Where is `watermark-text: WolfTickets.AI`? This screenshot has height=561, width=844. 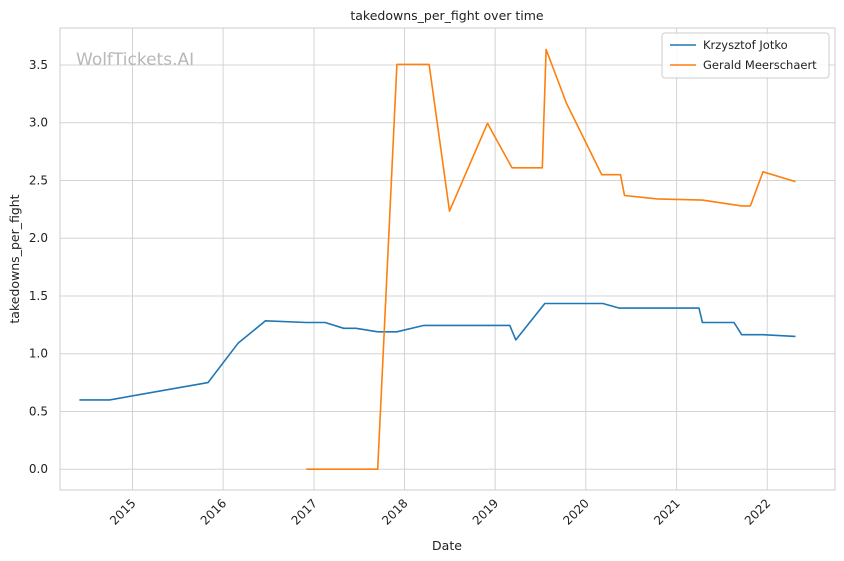 watermark-text: WolfTickets.AI is located at coordinates (135, 60).